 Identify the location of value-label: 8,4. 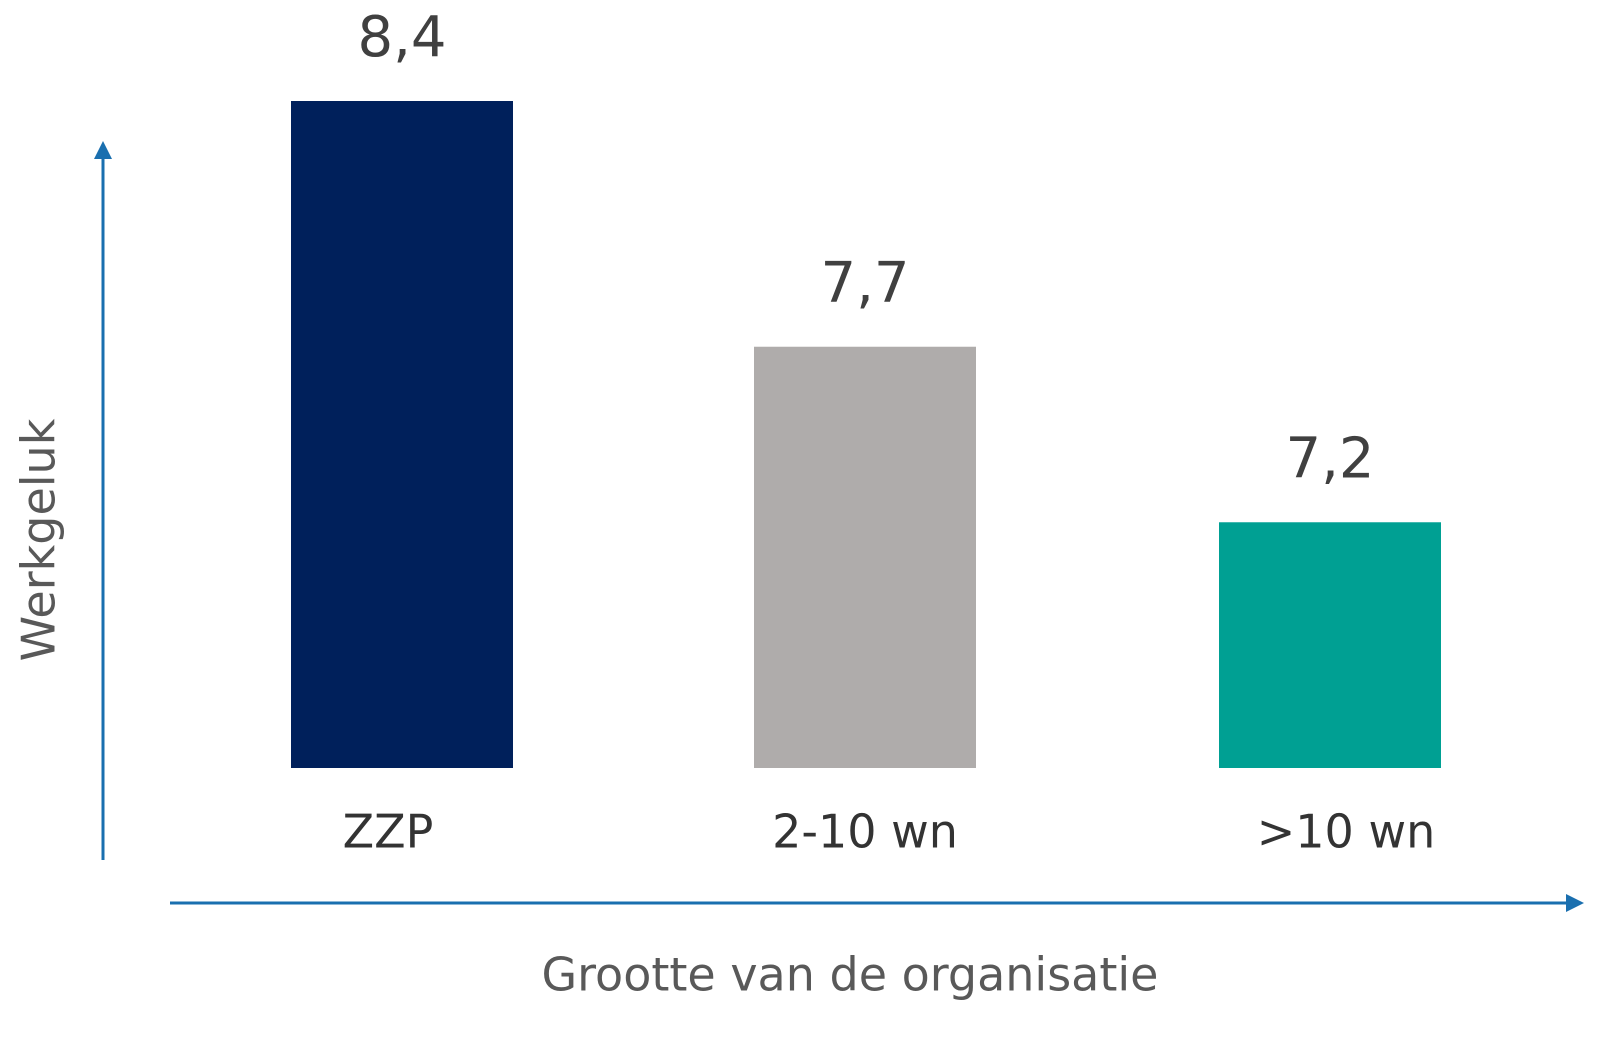
(401, 37).